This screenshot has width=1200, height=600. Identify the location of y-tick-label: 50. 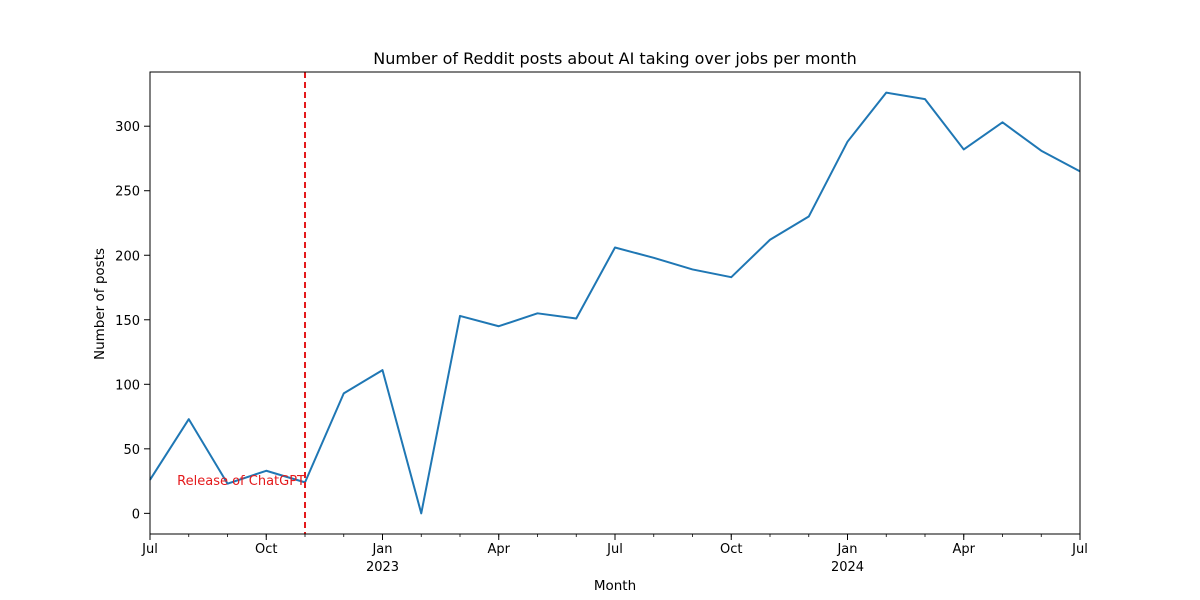
(131, 450).